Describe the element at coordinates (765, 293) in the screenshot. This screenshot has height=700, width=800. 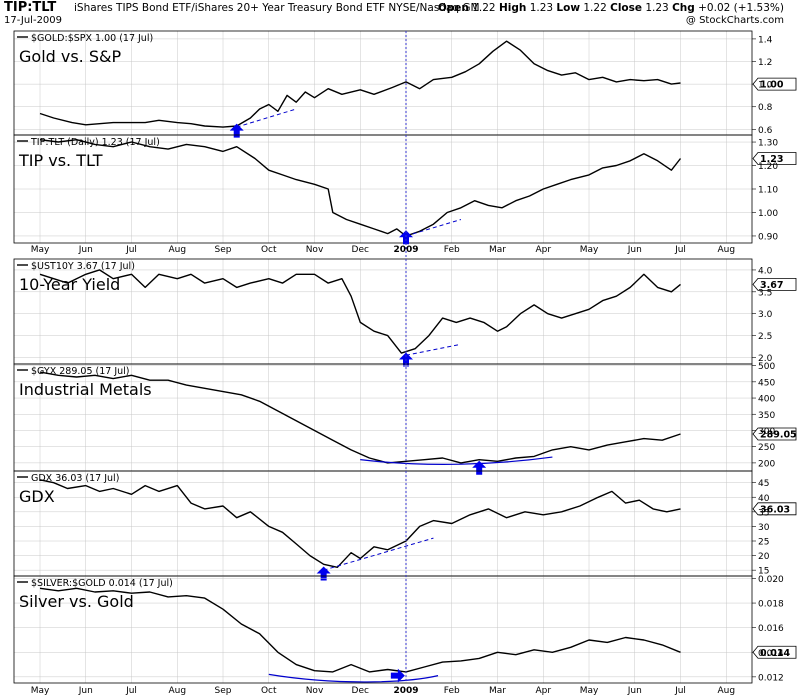
I see `y-tick-label: 3.5` at that location.